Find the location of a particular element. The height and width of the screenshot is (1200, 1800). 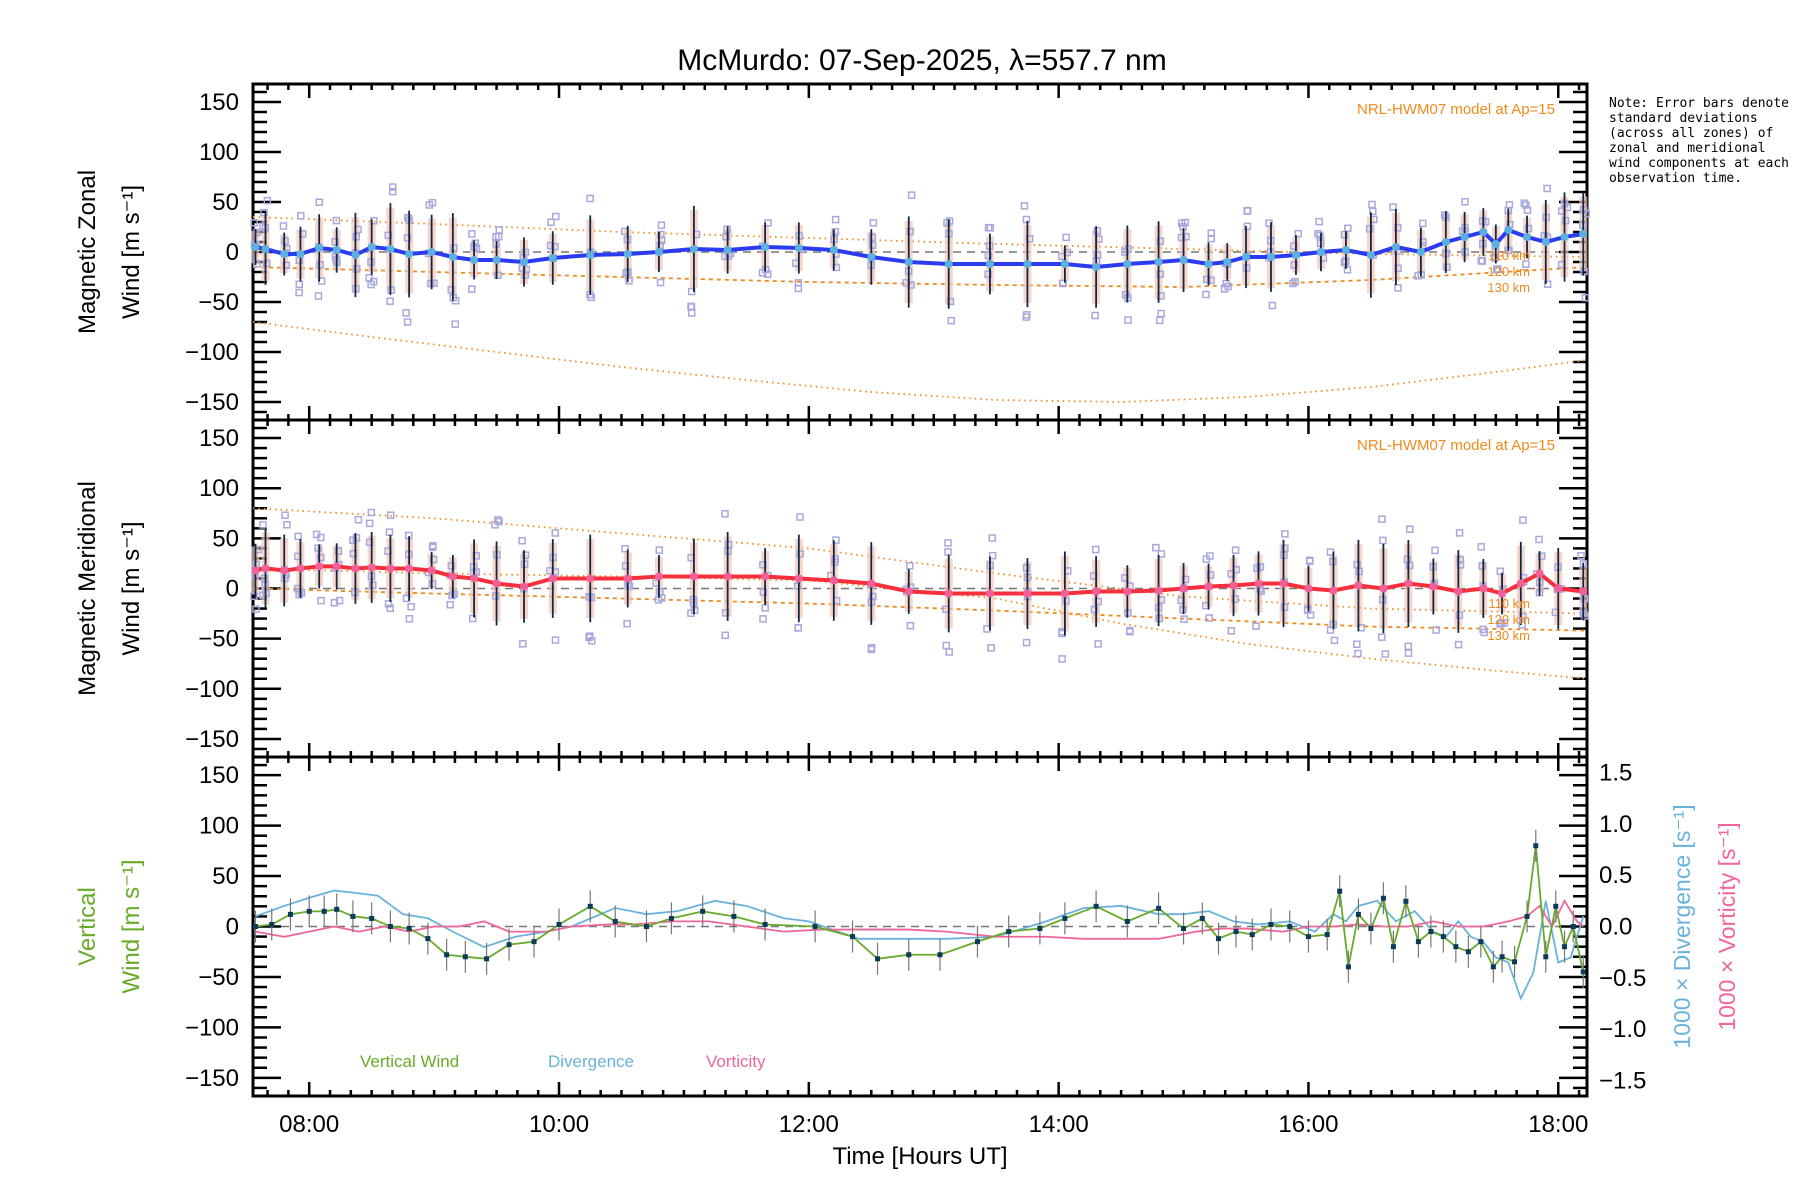

model-altitude-label: 110 km is located at coordinates (1509, 255).